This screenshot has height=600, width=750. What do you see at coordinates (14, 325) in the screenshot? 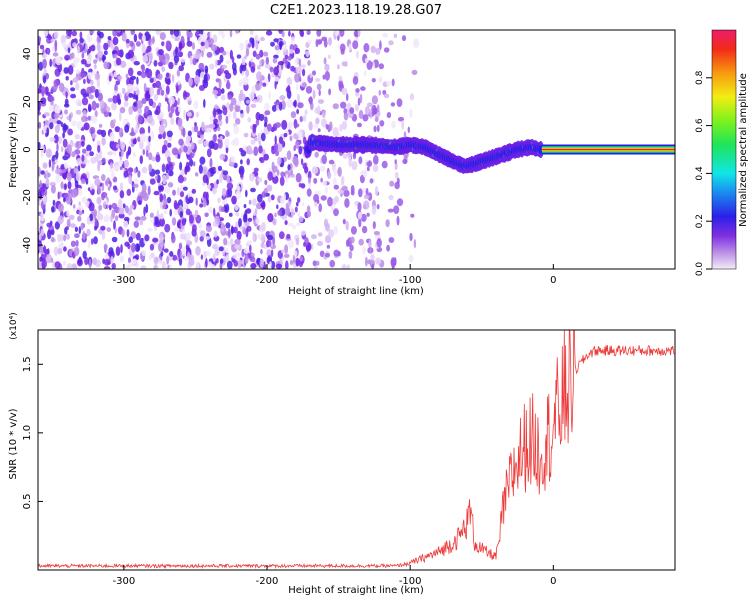
I see `snr-y-multiplier: (x10⁴)` at bounding box center [14, 325].